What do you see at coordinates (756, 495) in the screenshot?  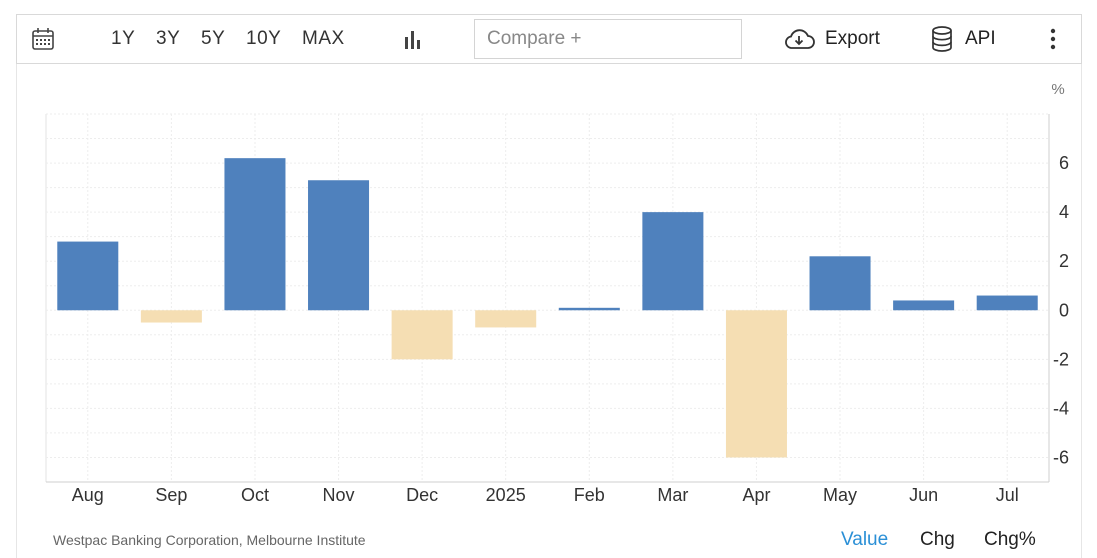 I see `x-tick-label: Apr` at bounding box center [756, 495].